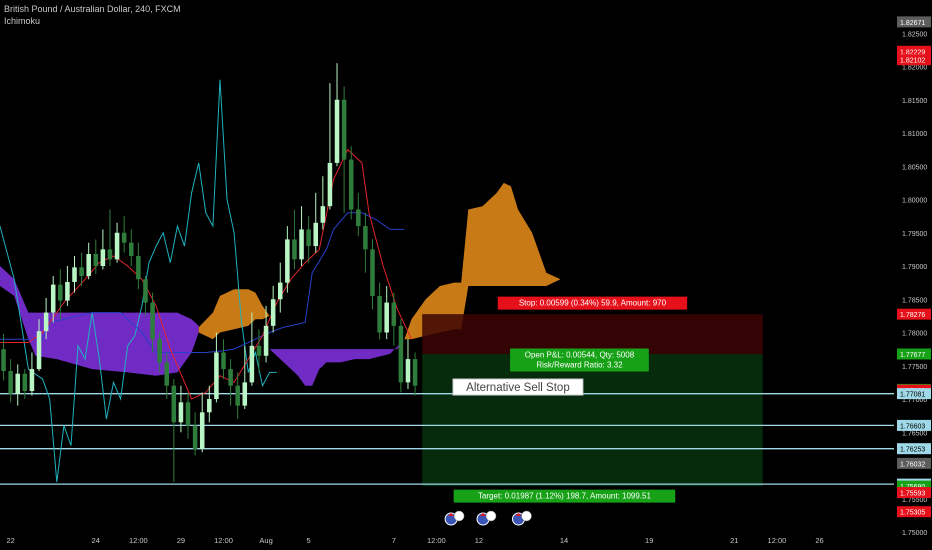  I want to click on annotation-text: Alternative Sell Stop, so click(518, 388).